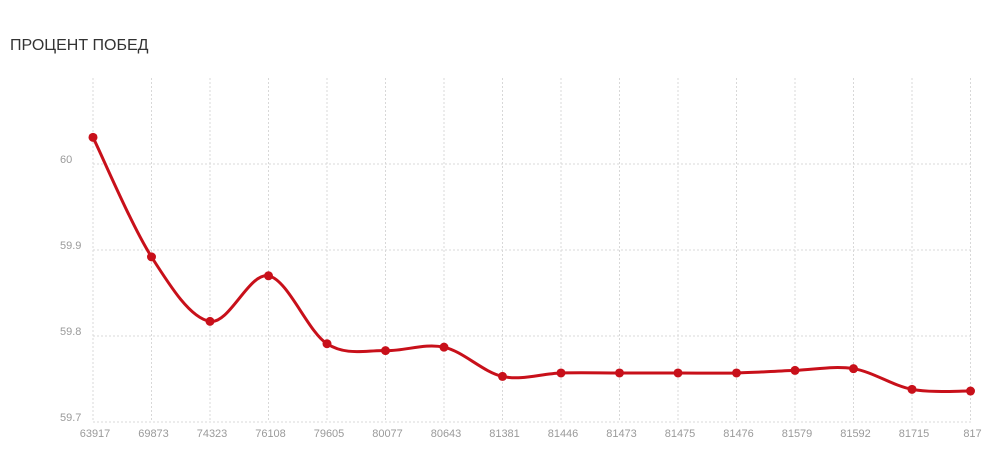  Describe the element at coordinates (70, 332) in the screenshot. I see `y-tick-label: 59.8` at that location.